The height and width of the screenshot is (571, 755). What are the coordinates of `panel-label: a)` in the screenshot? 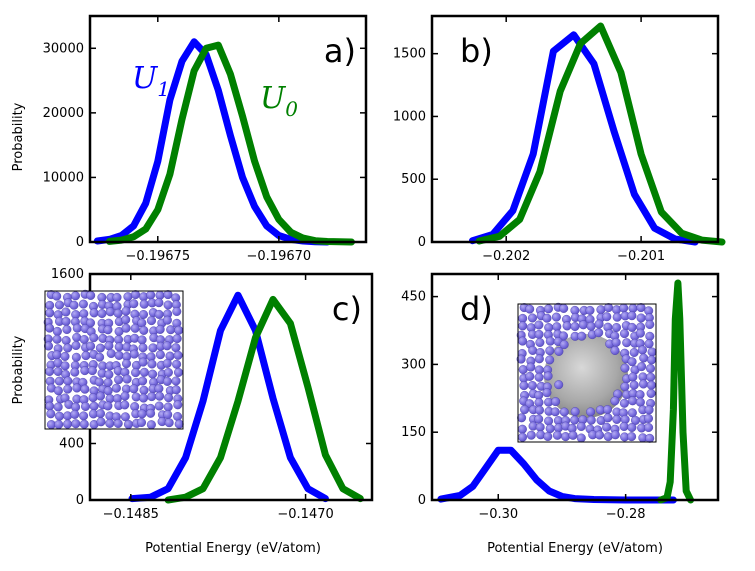 It's located at (340, 51).